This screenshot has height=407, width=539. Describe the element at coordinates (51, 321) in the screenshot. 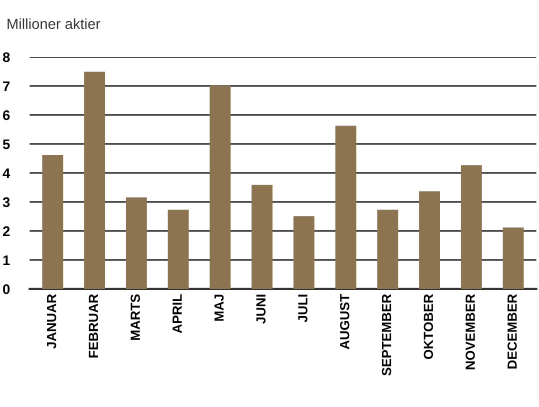

I see `x-tick-label: JANUAR` at that location.